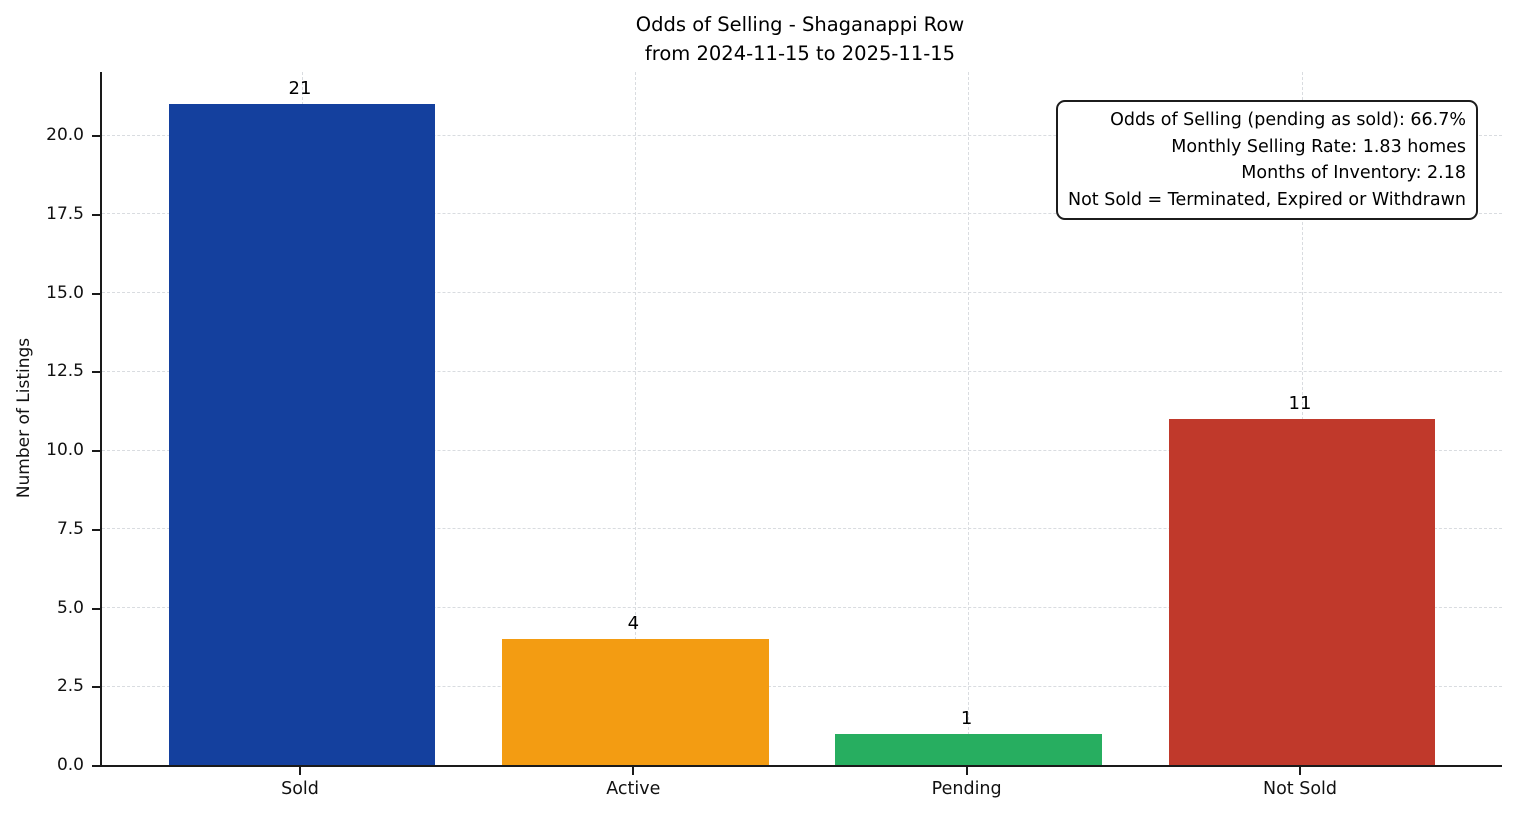 The image size is (1514, 816). I want to click on x-tick-label: Sold, so click(300, 789).